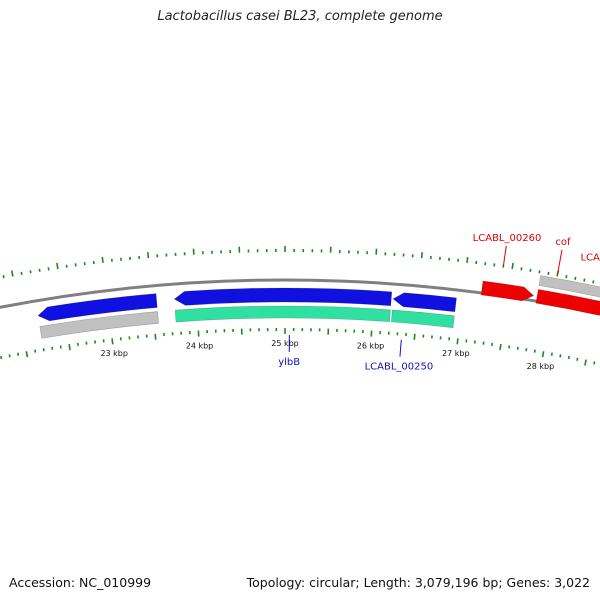 The width and height of the screenshot is (600, 600). I want to click on accession-text: Accession: NC_010999, so click(80, 582).